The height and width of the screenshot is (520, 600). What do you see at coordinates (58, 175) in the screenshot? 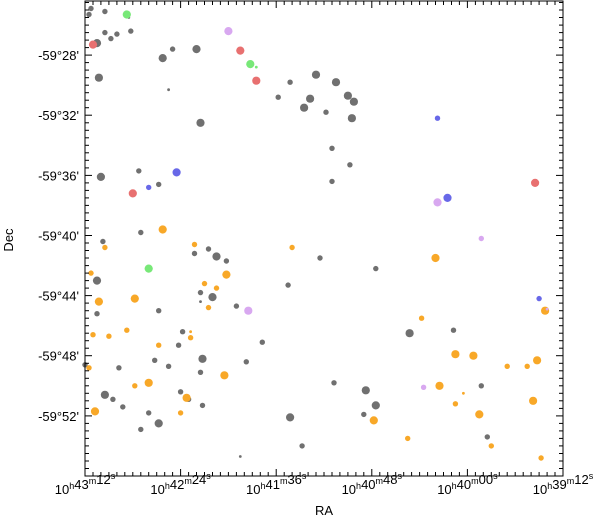
I see `y-tick-label: -59°36'` at bounding box center [58, 175].